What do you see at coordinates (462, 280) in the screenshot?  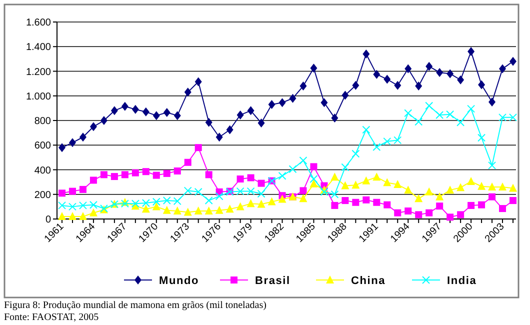 I see `legend-label: India` at bounding box center [462, 280].